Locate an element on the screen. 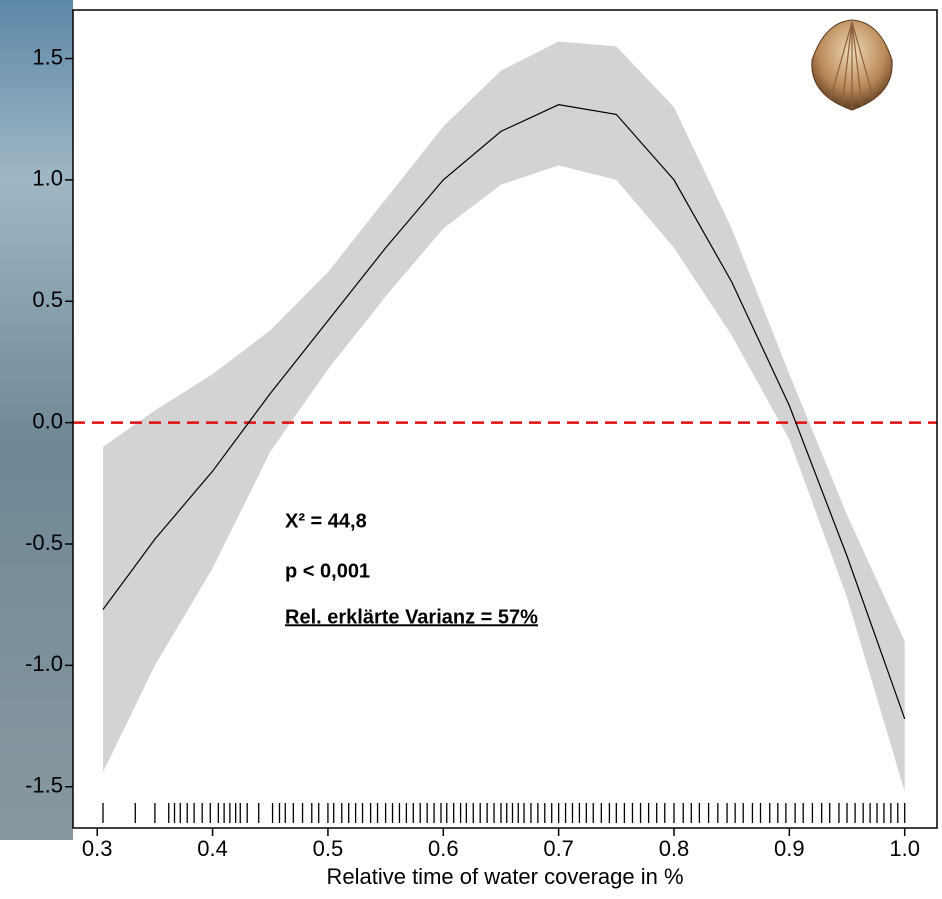 The image size is (942, 899). x-tick-label: 0.8 is located at coordinates (674, 848).